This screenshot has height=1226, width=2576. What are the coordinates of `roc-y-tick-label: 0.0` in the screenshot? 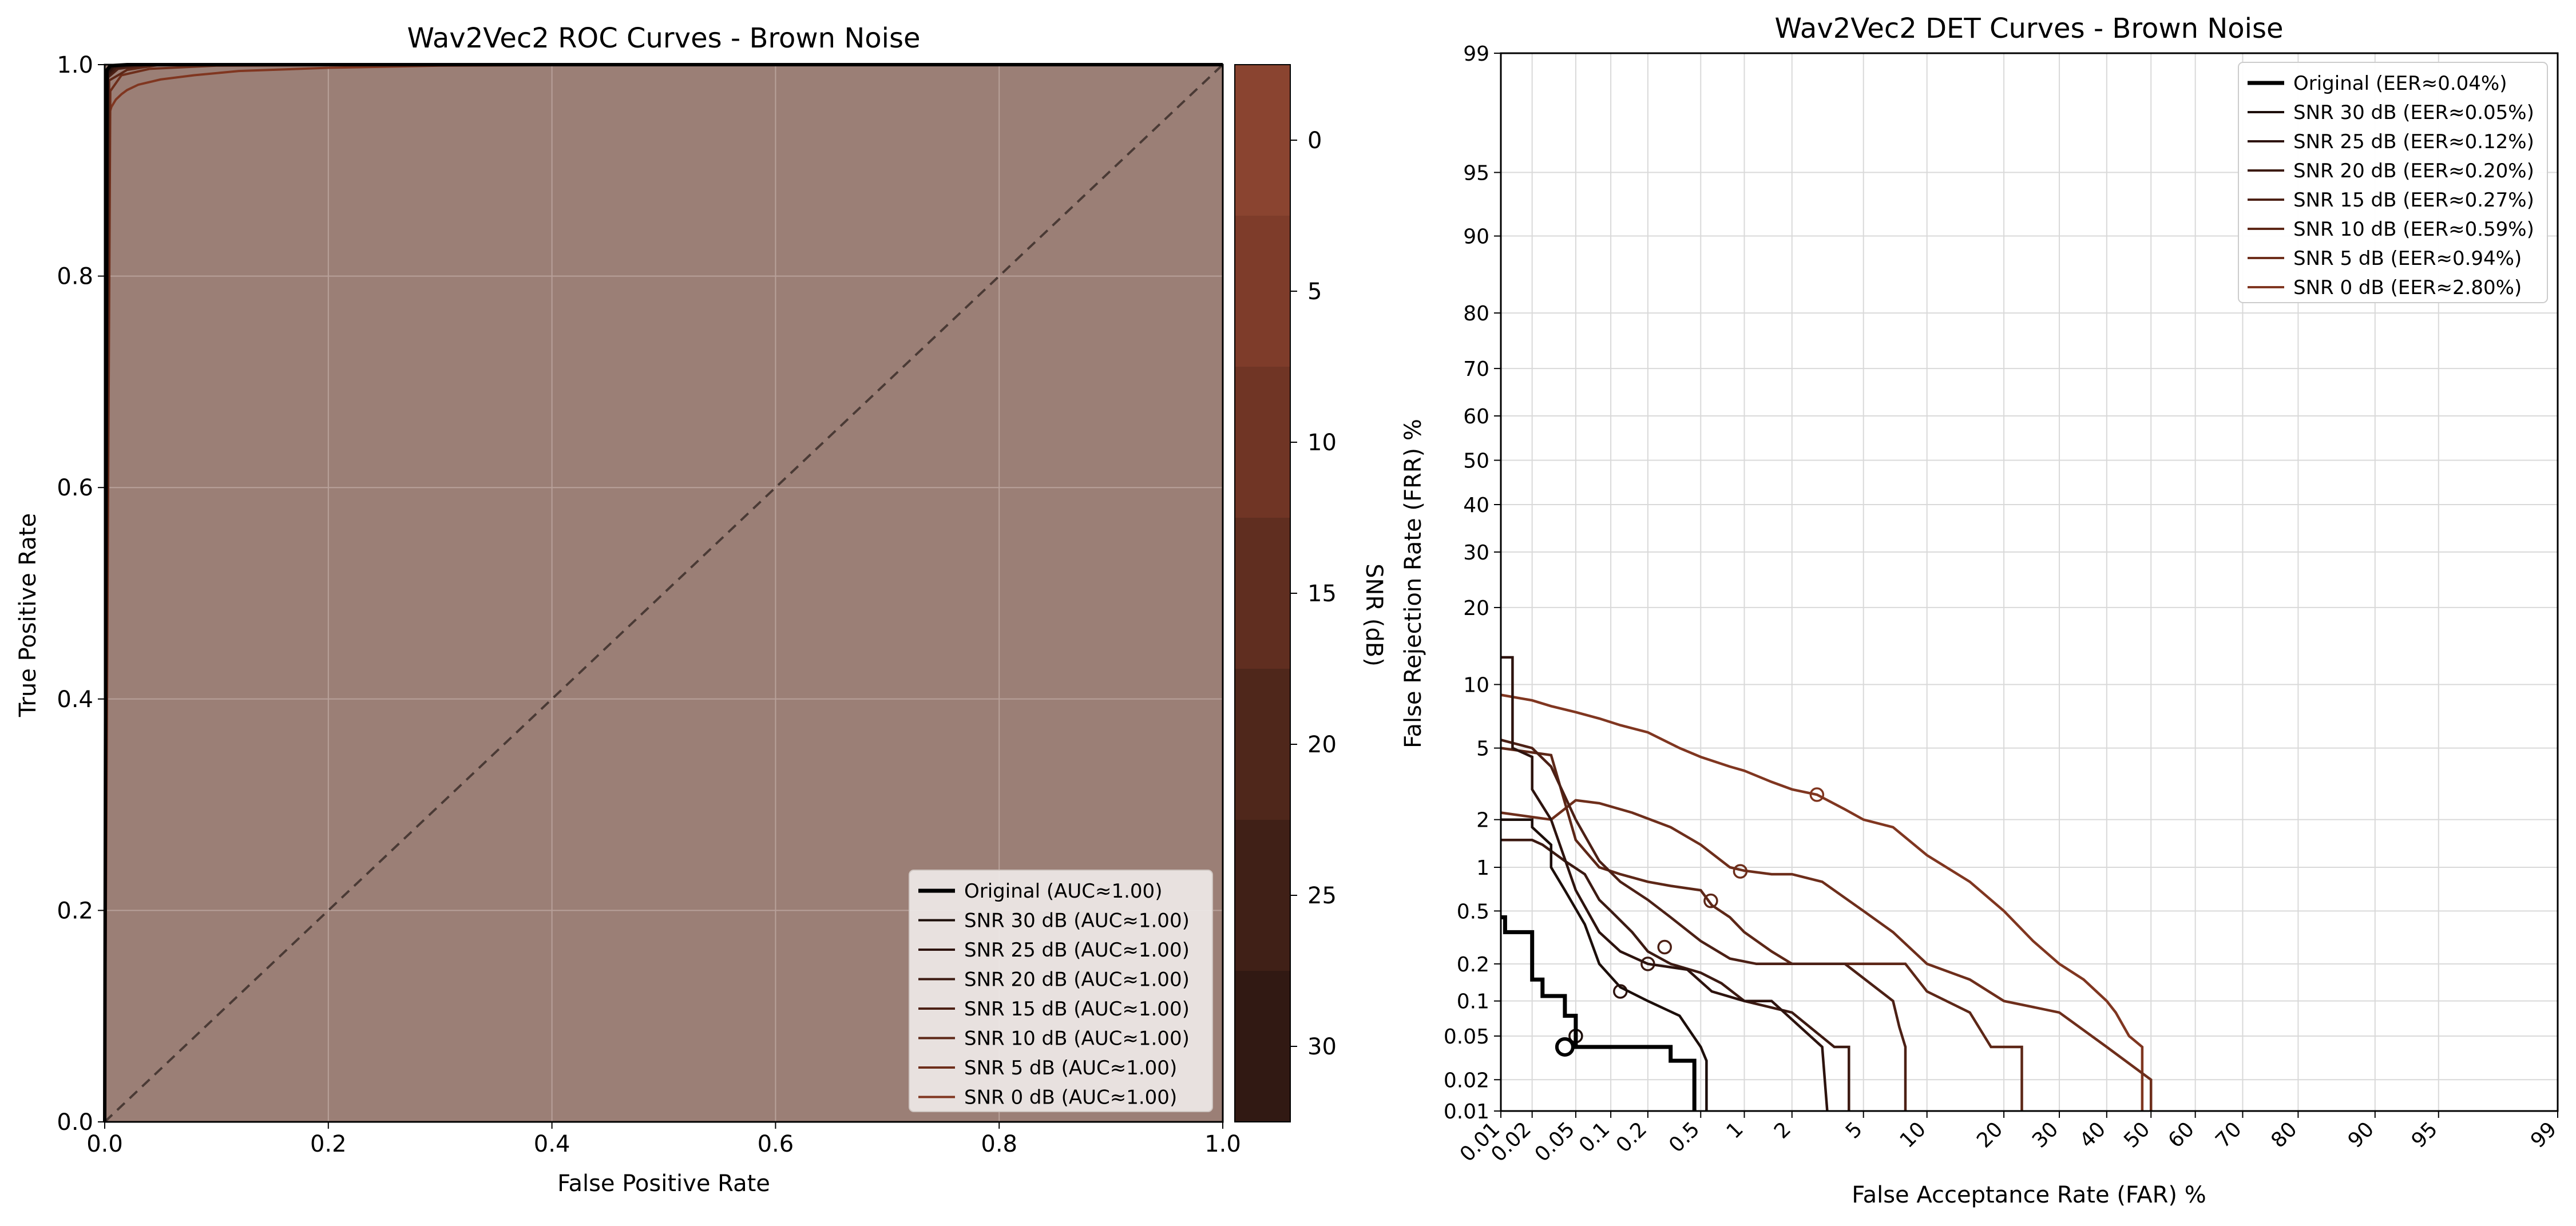 It's located at (75, 1122).